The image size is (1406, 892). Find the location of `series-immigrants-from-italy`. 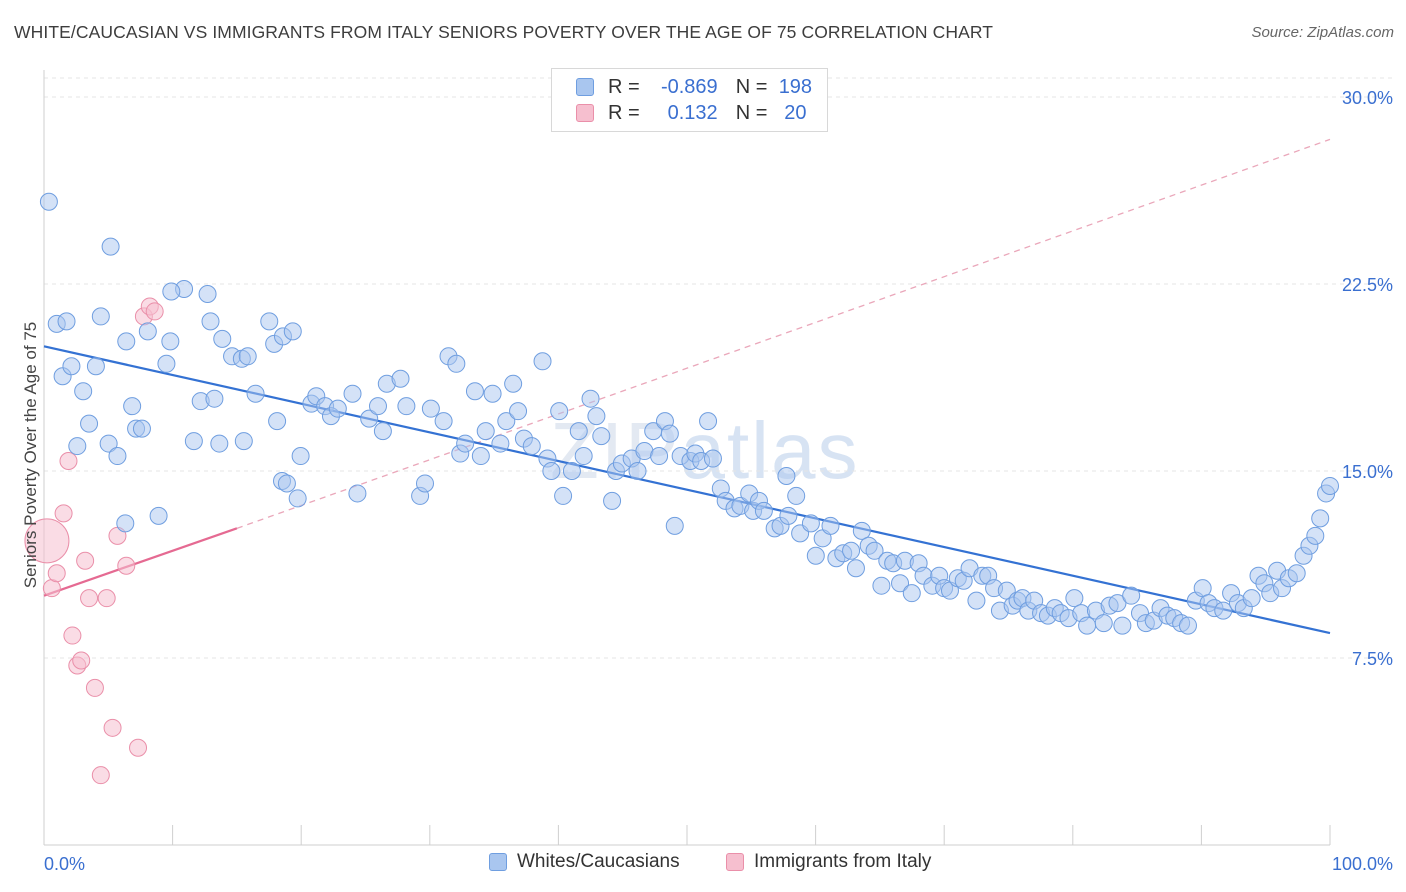

series-immigrants-from-italy is located at coordinates (94, 541).